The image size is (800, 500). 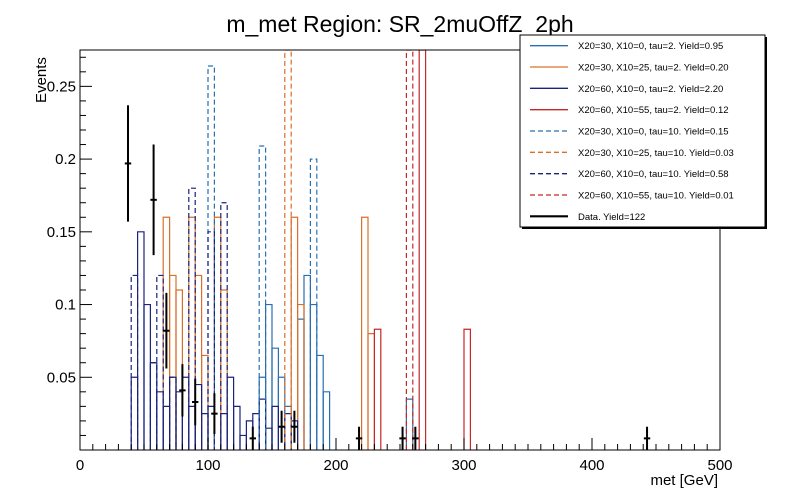 What do you see at coordinates (684, 480) in the screenshot?
I see `x-axis-label: met [GeV]` at bounding box center [684, 480].